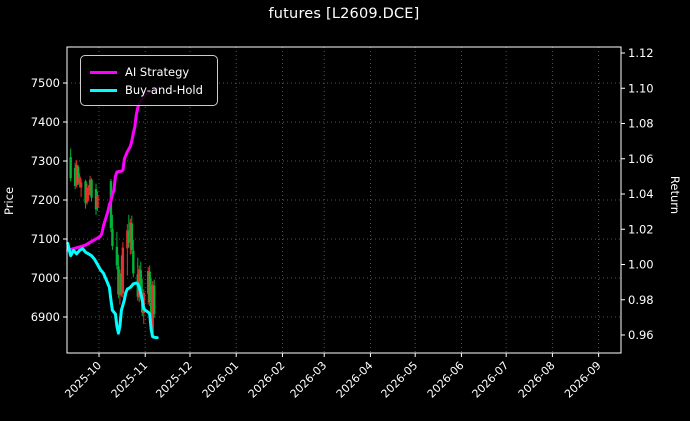 This screenshot has height=421, width=690. Describe the element at coordinates (537, 380) in the screenshot. I see `svg-text: 2026-08` at that location.